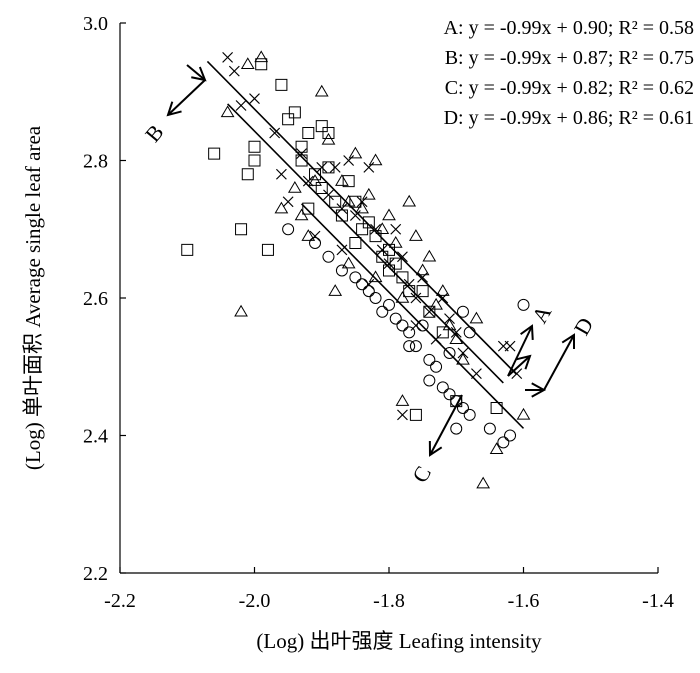 This screenshot has width=700, height=673. What do you see at coordinates (446, 425) in the screenshot?
I see `arrow-c-shaft` at bounding box center [446, 425].